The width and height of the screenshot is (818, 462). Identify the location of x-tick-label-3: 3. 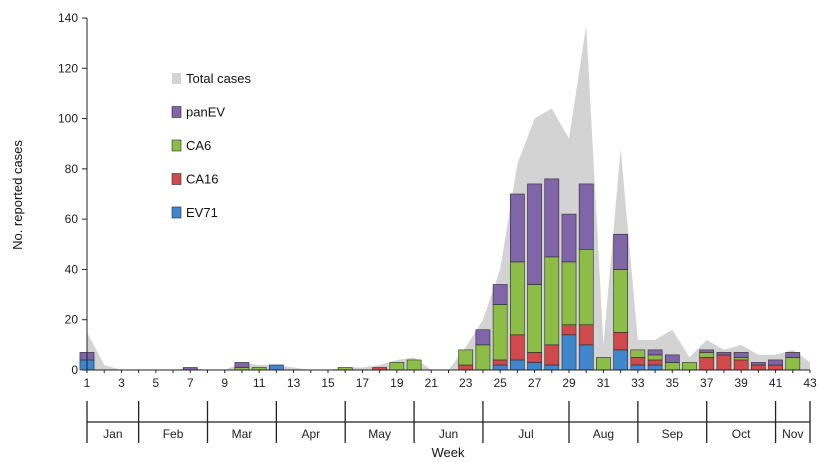
(121, 383).